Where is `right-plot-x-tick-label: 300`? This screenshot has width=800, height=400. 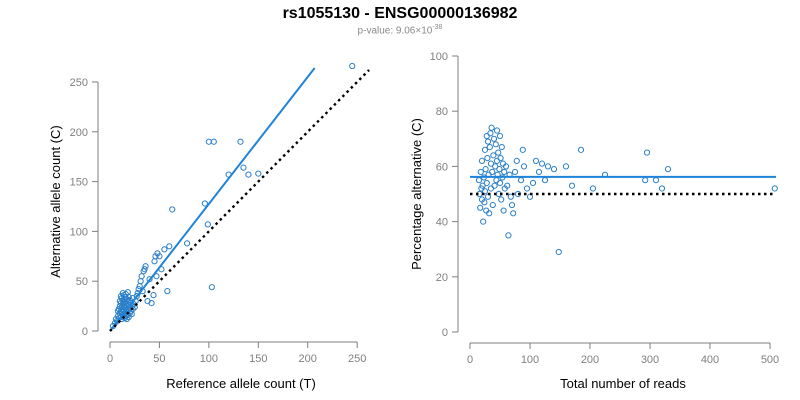
right-plot-x-tick-label: 300 is located at coordinates (650, 360).